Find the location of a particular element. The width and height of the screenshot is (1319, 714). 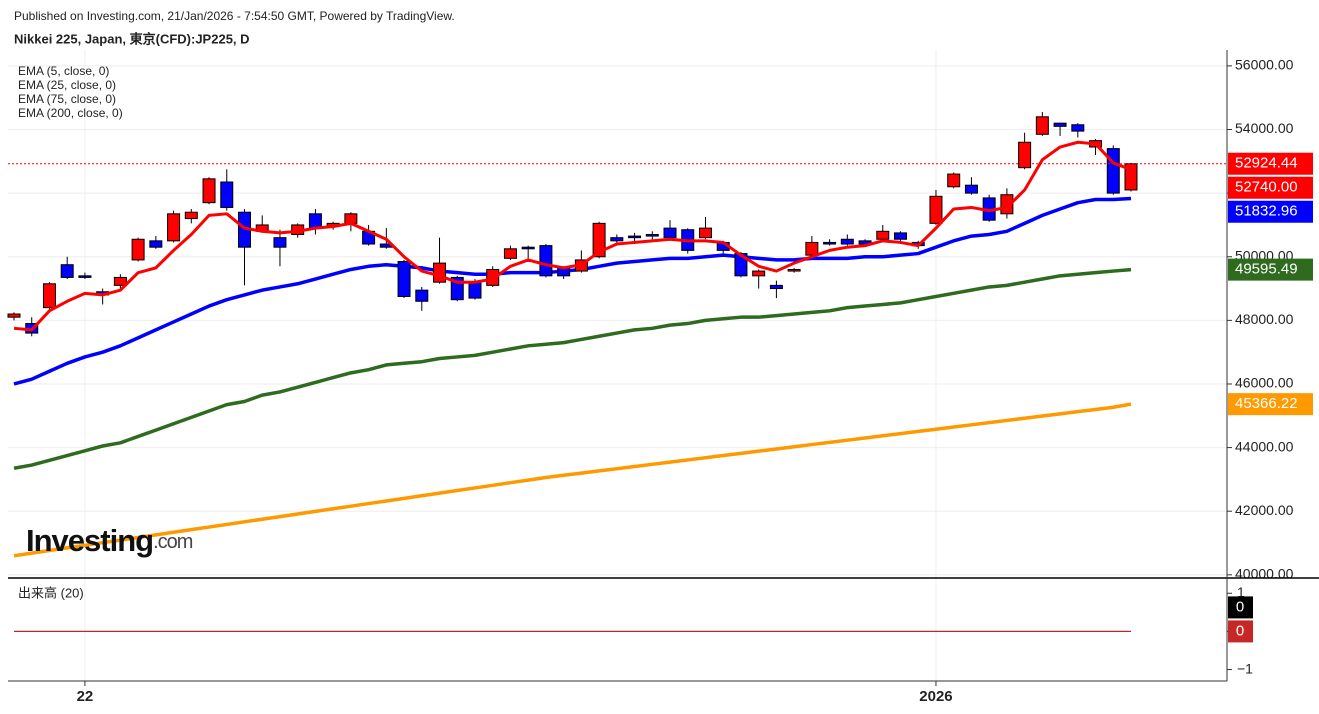

price-label: 52924.44 is located at coordinates (1266, 163).